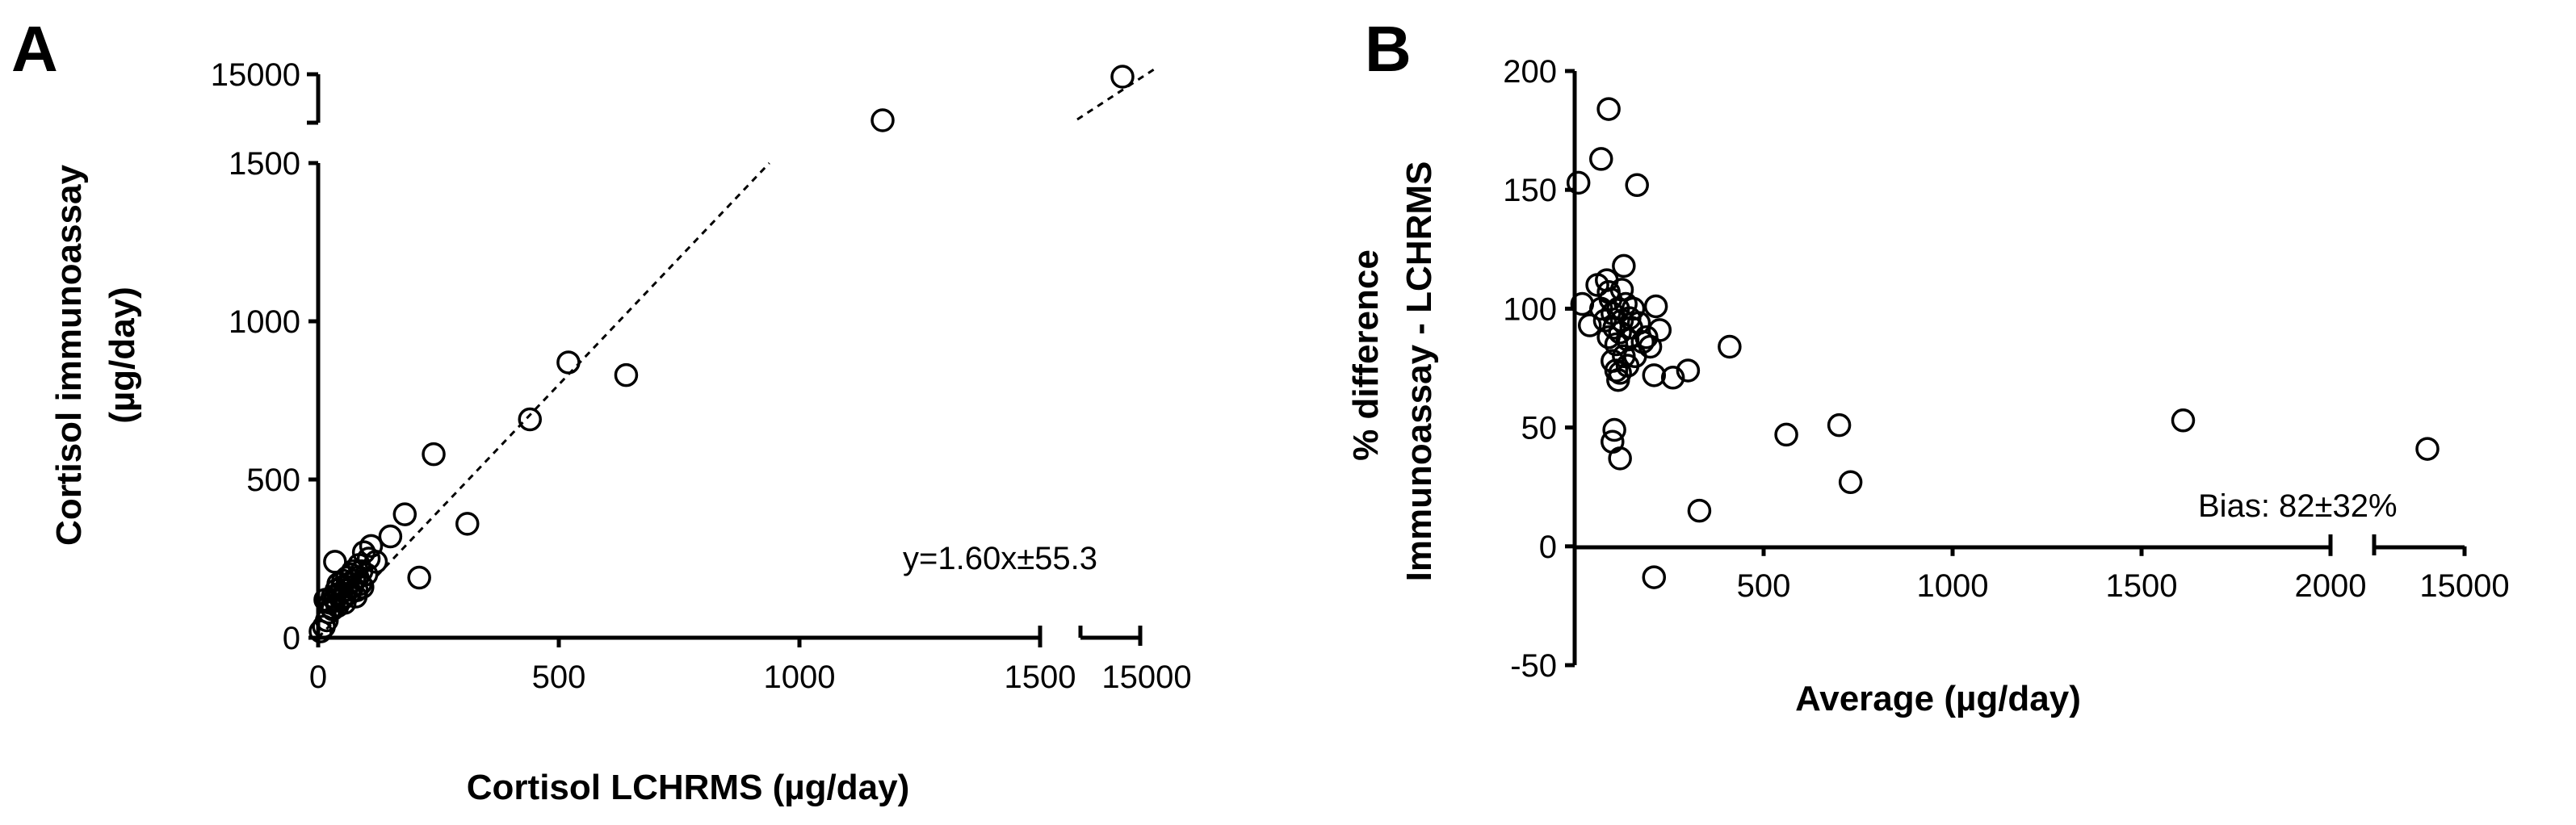 This screenshot has width=2576, height=825. I want to click on panel-a-y-label-line1: Cortisol immunoassay, so click(69, 355).